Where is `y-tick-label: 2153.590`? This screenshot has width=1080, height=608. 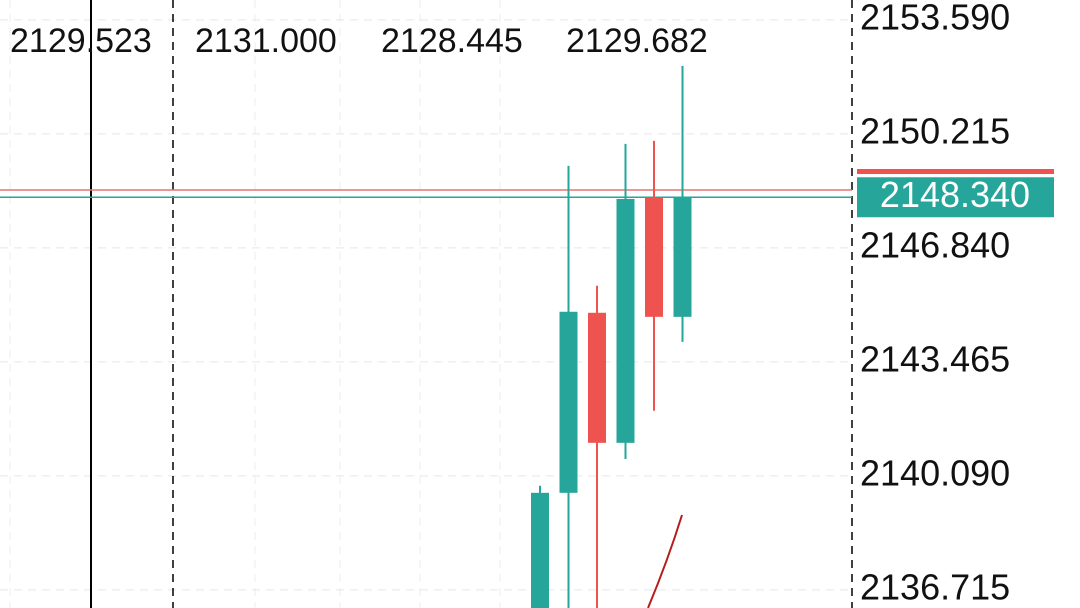
y-tick-label: 2153.590 is located at coordinates (935, 18).